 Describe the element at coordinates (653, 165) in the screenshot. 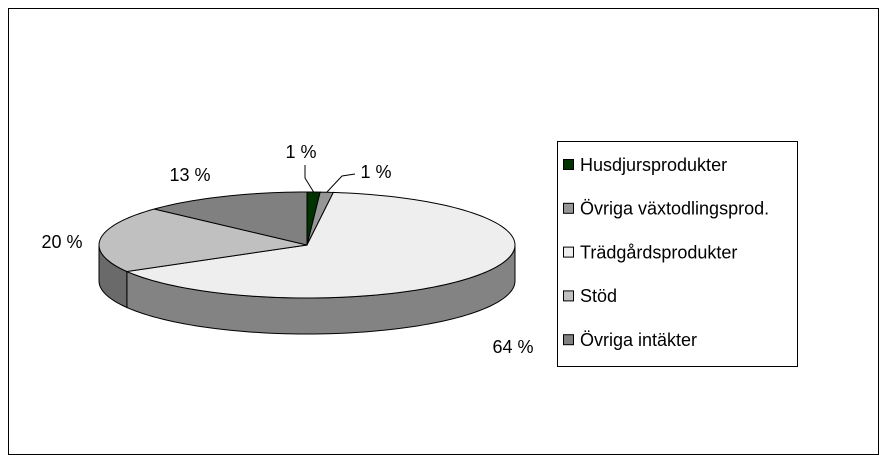

I see `legend-label: Husdjursprodukter` at that location.